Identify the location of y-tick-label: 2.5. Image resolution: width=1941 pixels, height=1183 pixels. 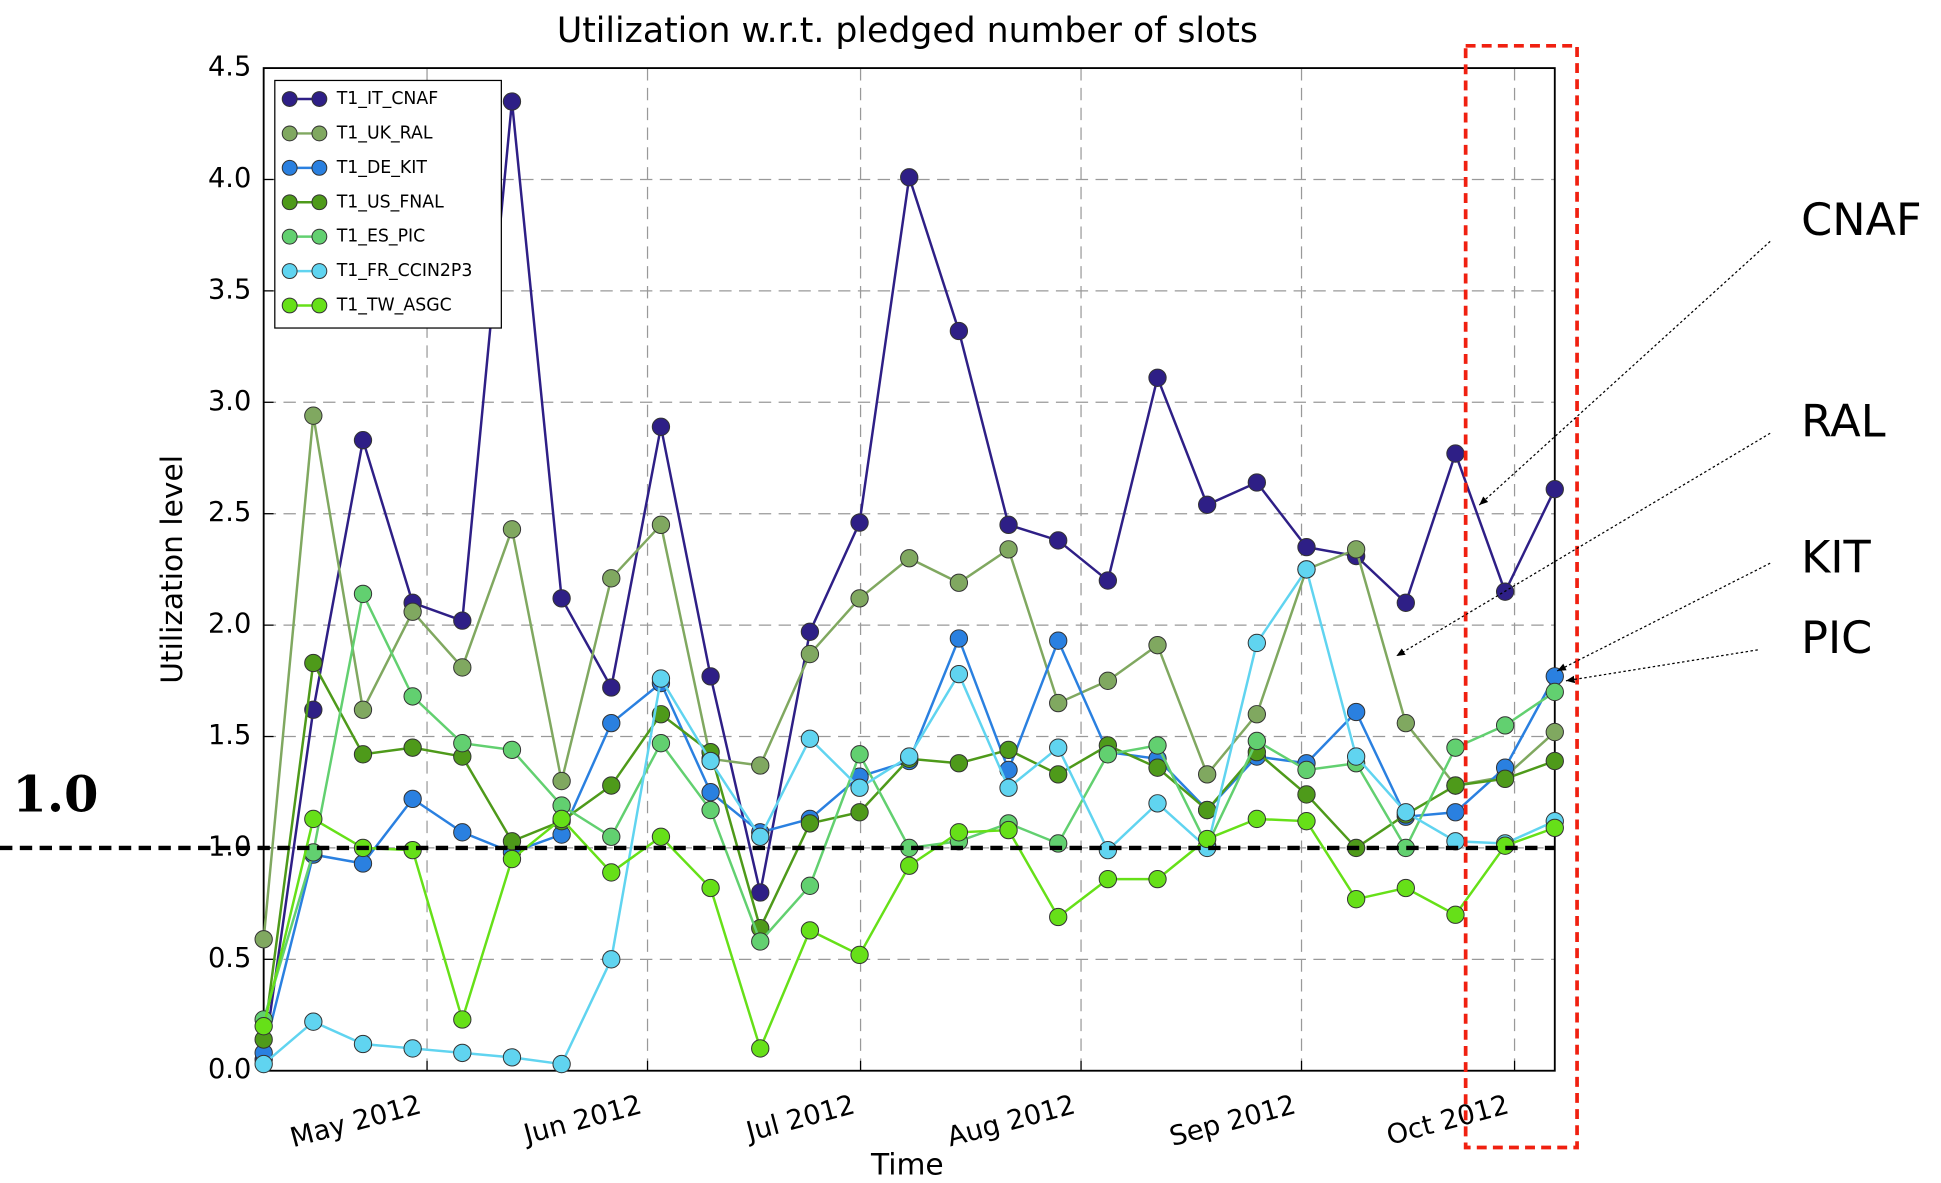
(229, 512).